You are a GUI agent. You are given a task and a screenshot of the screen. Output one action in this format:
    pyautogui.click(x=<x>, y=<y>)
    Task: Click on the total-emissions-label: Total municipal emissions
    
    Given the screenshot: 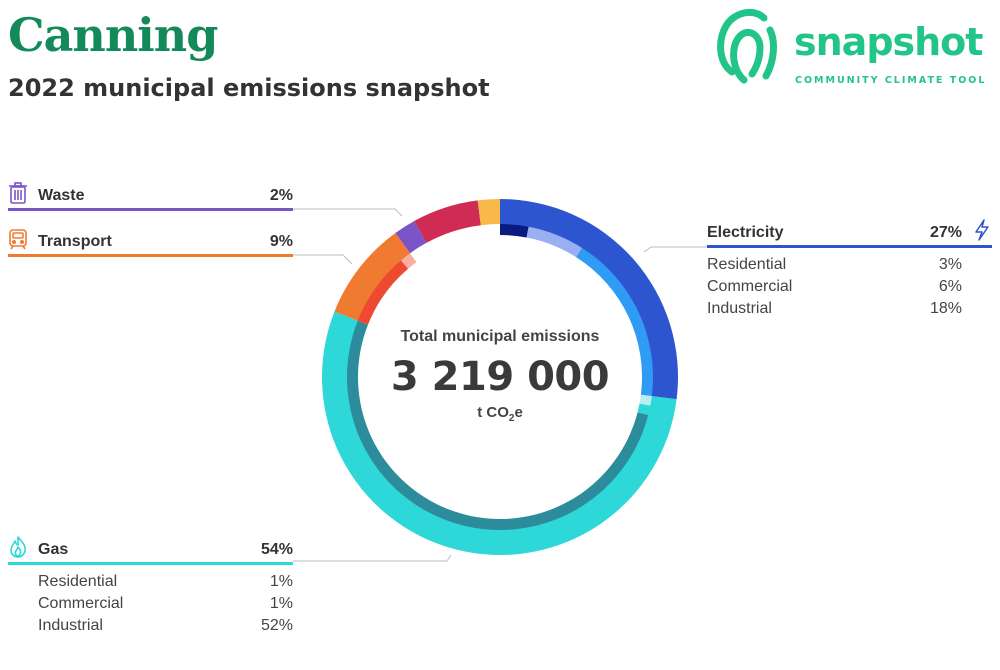 What is the action you would take?
    pyautogui.click(x=500, y=336)
    